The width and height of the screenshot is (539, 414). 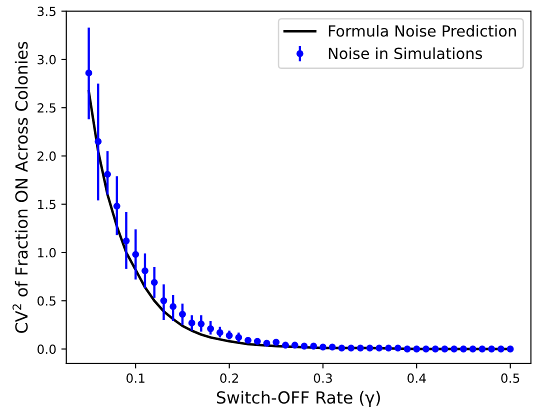 What do you see at coordinates (47, 205) in the screenshot?
I see `y-tick-label: 1.5` at bounding box center [47, 205].